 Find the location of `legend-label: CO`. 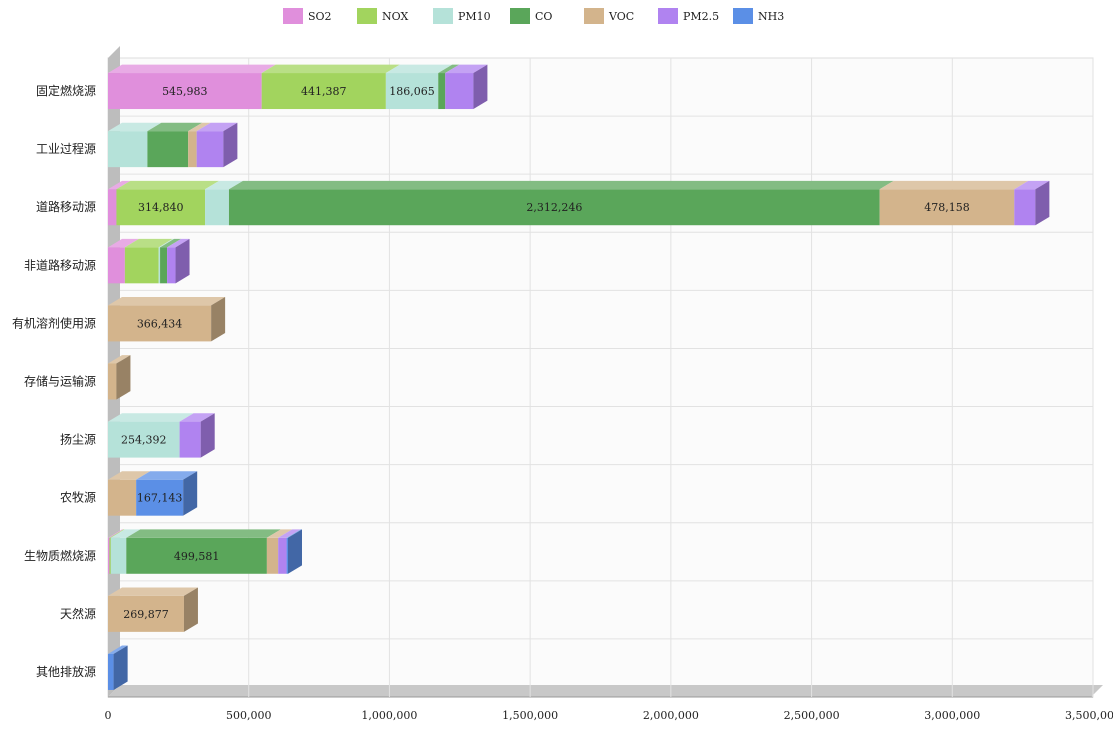

legend-label: CO is located at coordinates (543, 16).